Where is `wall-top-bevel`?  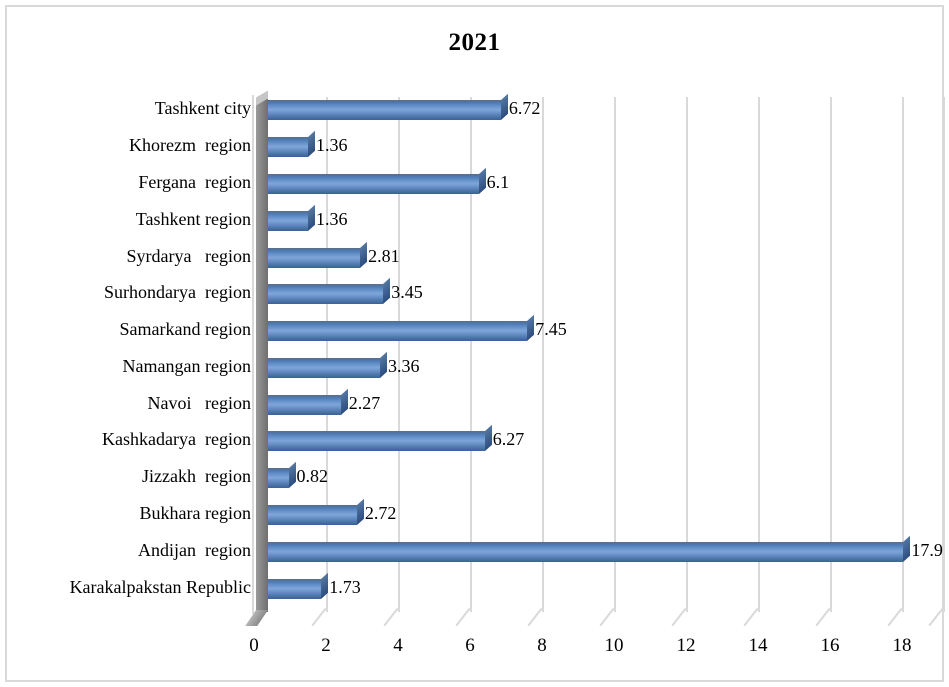 wall-top-bevel is located at coordinates (262, 98).